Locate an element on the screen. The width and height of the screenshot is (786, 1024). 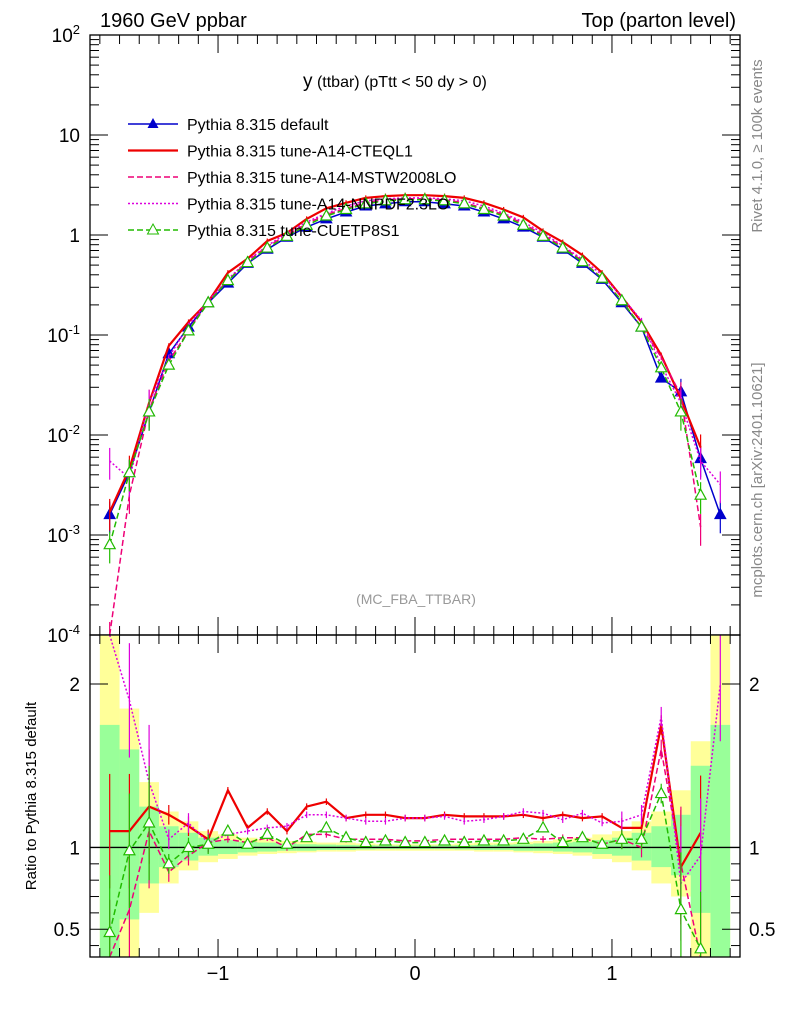
legend-label: Pythia 8.315 tune-A14-CTEQL1 is located at coordinates (300, 152).